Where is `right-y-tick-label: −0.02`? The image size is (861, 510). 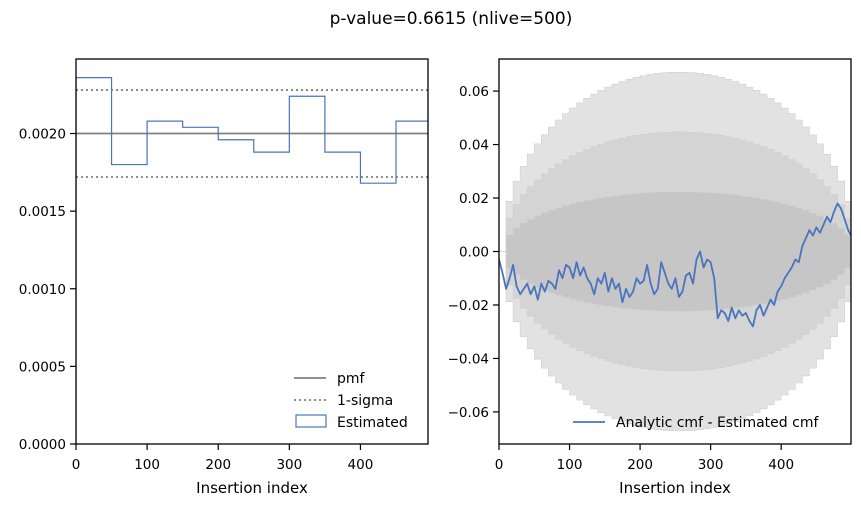 right-y-tick-label: −0.02 is located at coordinates (468, 306).